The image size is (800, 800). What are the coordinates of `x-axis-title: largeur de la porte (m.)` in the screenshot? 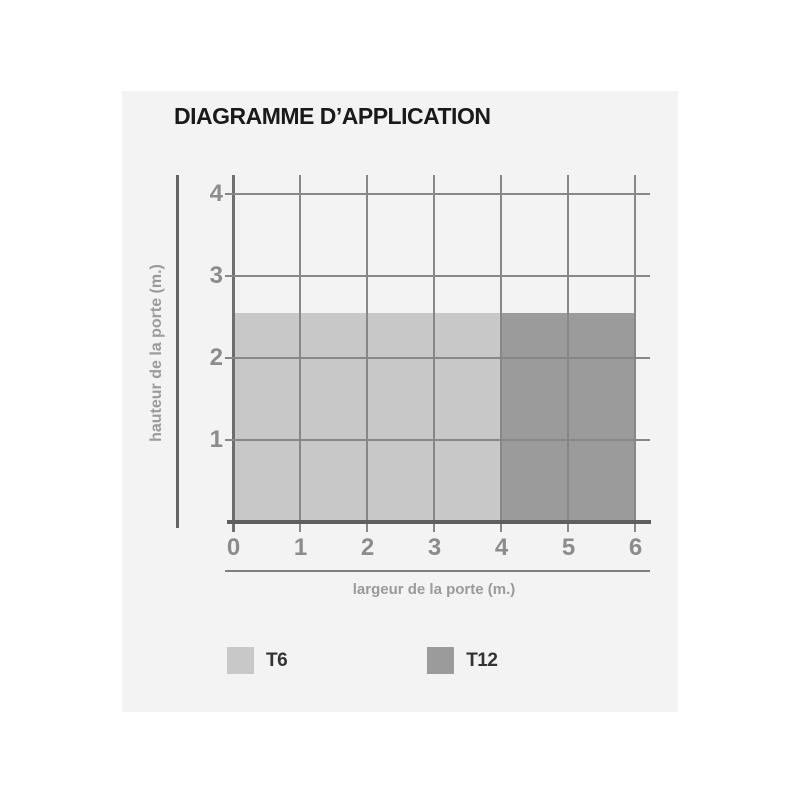 It's located at (434, 589).